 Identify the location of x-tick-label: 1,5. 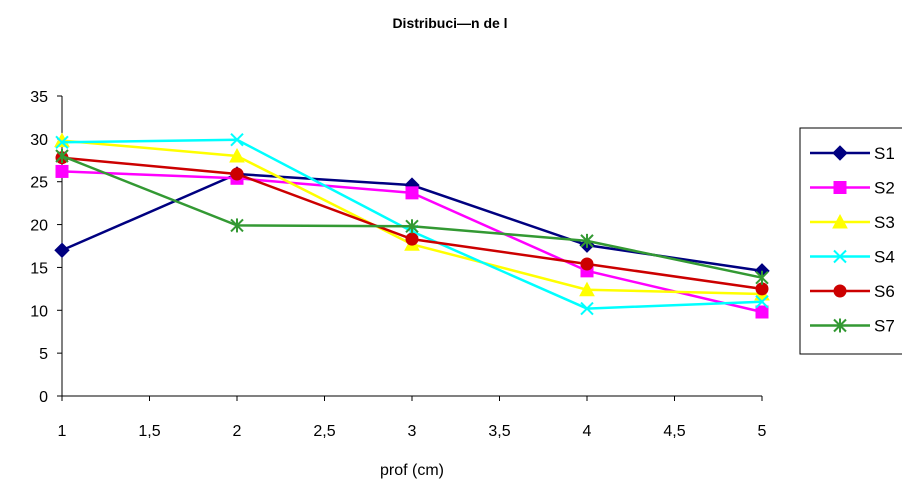
(149, 431).